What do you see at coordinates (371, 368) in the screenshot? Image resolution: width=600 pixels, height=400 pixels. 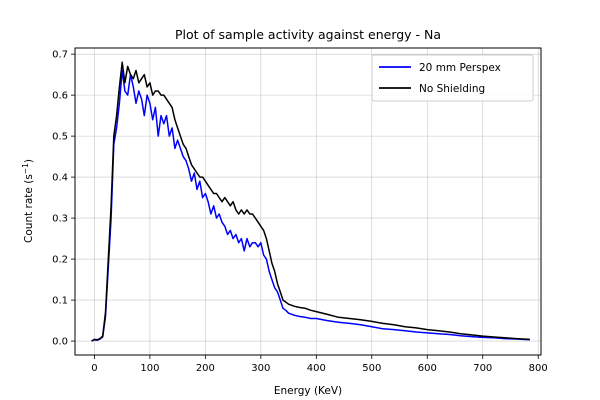 I see `x-tick-label: 500` at bounding box center [371, 368].